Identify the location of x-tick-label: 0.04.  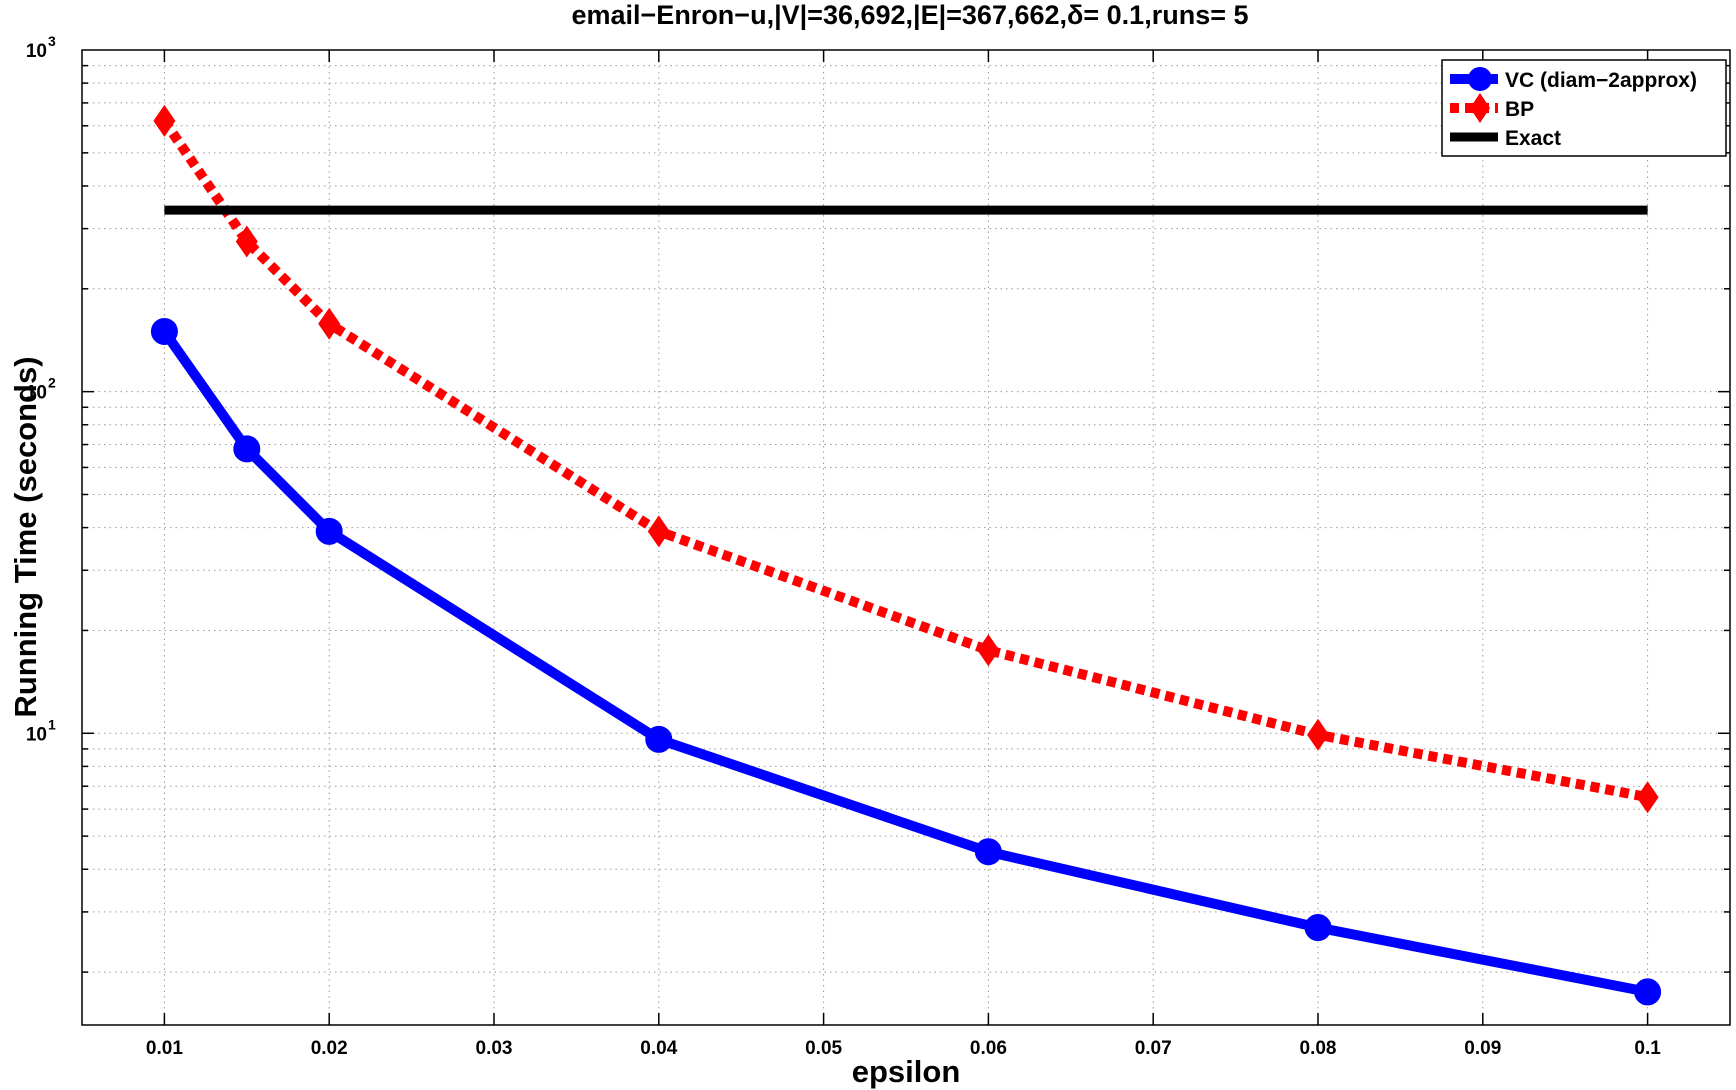
(658, 1048).